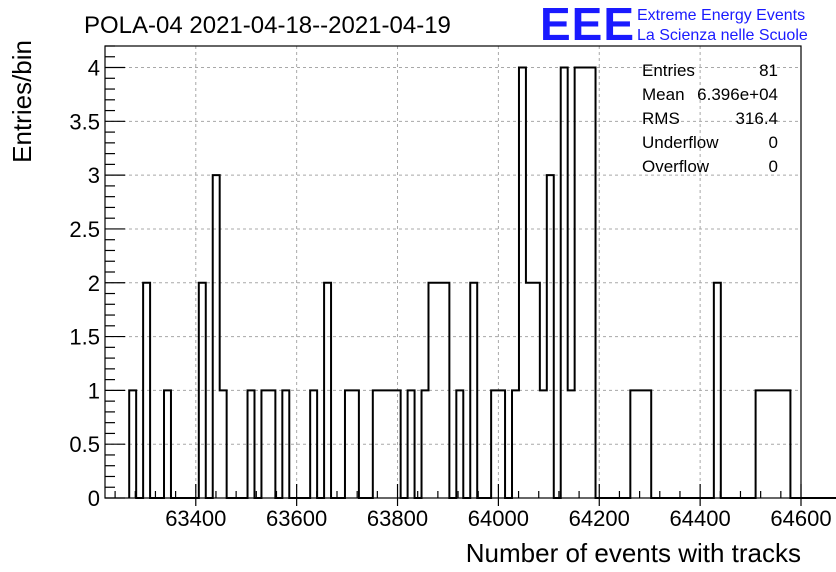 The image size is (836, 572). Describe the element at coordinates (676, 166) in the screenshot. I see `stats-label: Overflow` at that location.